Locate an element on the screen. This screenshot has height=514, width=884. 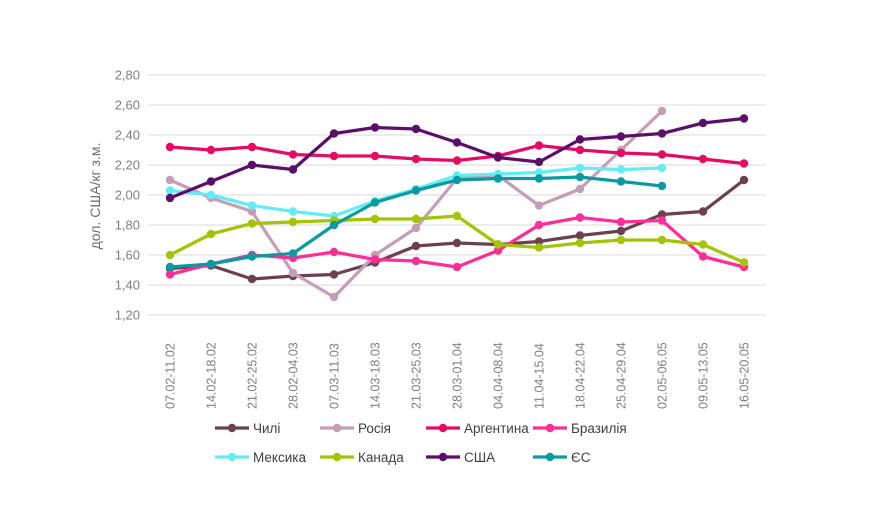
x-tick-label: 07.02-11.02 is located at coordinates (171, 376).